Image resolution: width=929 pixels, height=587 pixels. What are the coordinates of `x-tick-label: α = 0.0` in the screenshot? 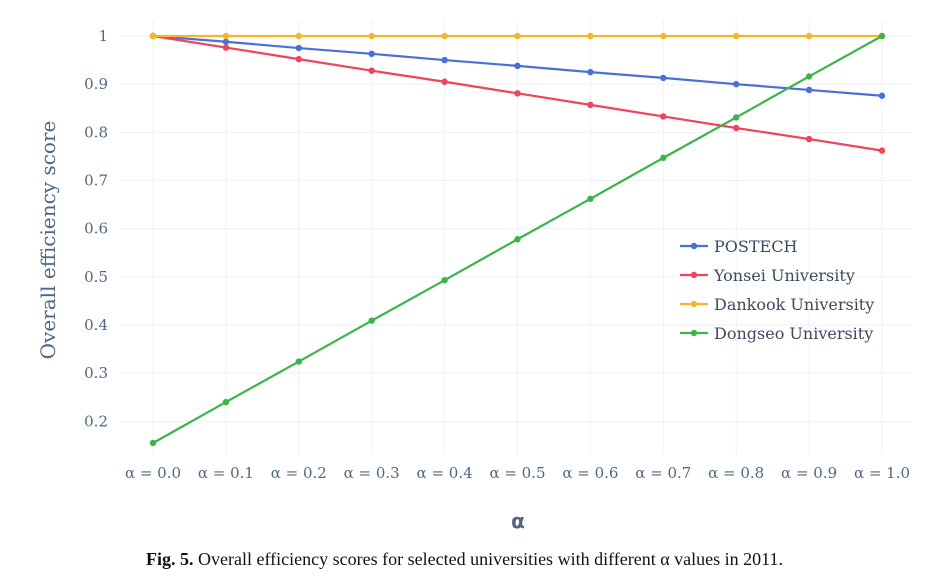 It's located at (153, 473).